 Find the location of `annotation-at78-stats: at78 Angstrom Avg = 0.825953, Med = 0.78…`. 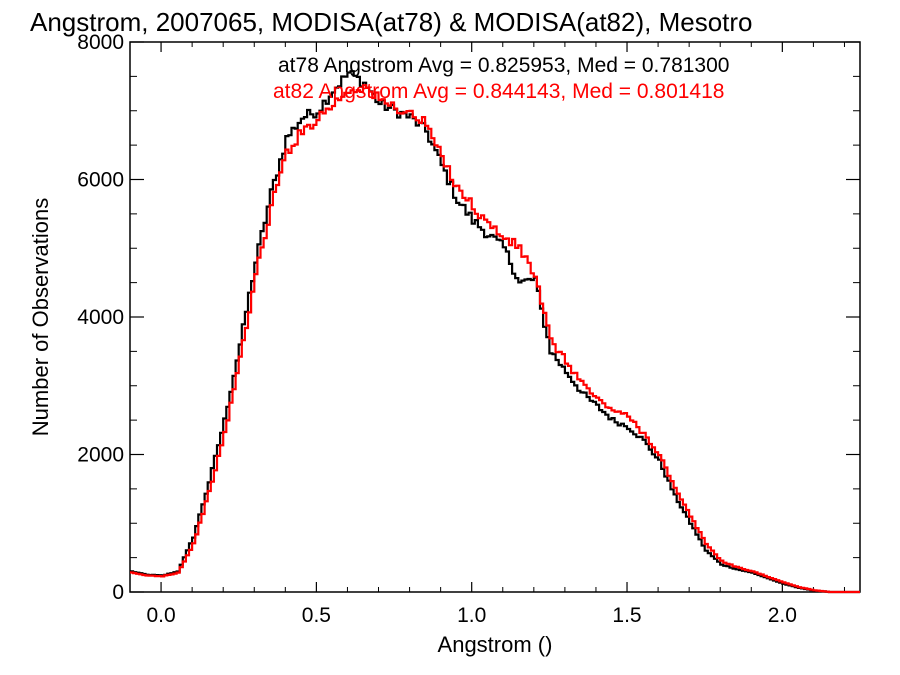

annotation-at78-stats: at78 Angstrom Avg = 0.825953, Med = 0.78… is located at coordinates (503, 65).